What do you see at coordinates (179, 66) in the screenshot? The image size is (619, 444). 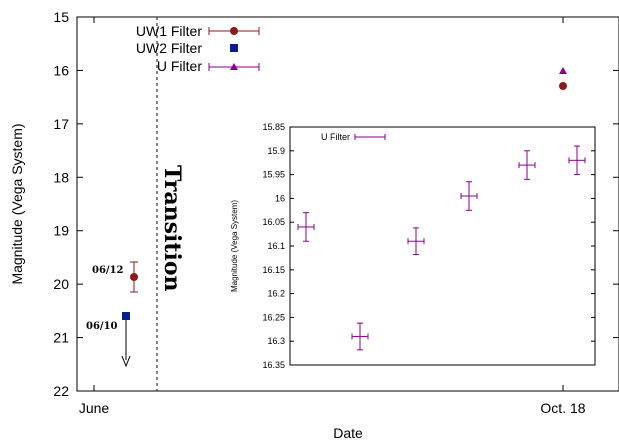 I see `legend-label-u: U Filter` at bounding box center [179, 66].